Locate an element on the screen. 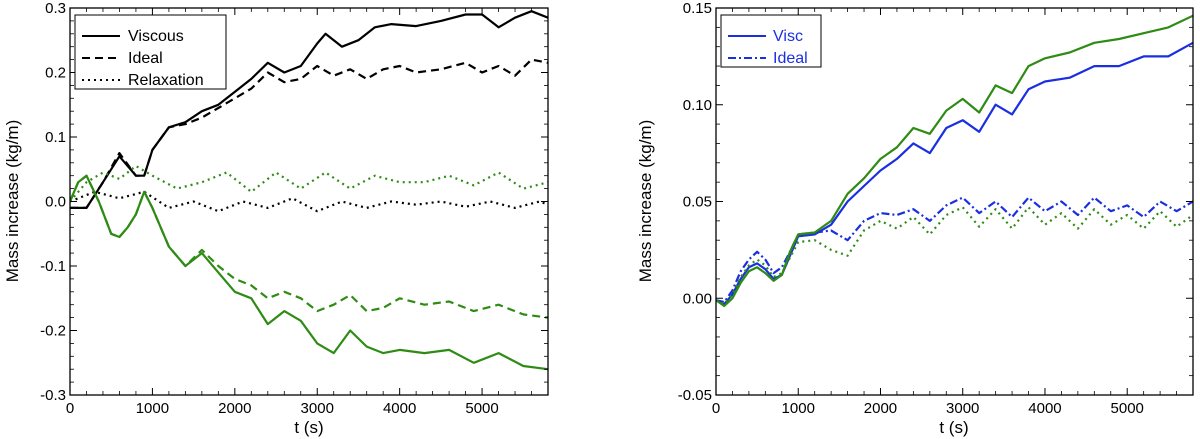 This screenshot has width=1200, height=439. right-legend-box is located at coordinates (771, 41).